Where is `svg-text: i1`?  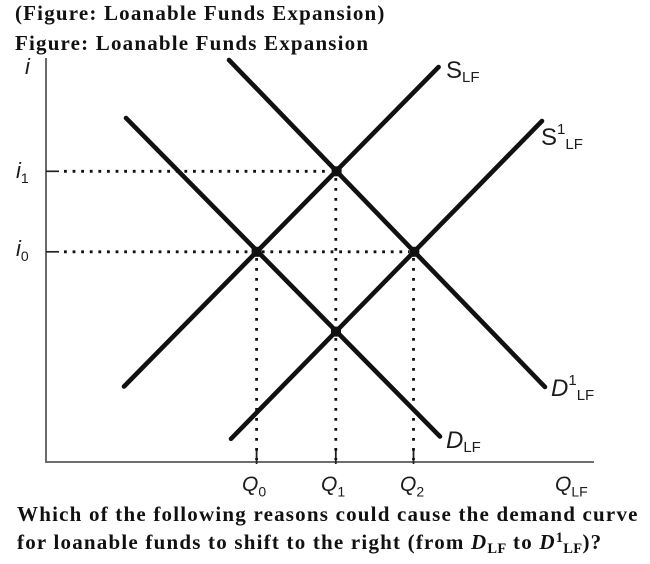
svg-text: i1 is located at coordinates (22, 172).